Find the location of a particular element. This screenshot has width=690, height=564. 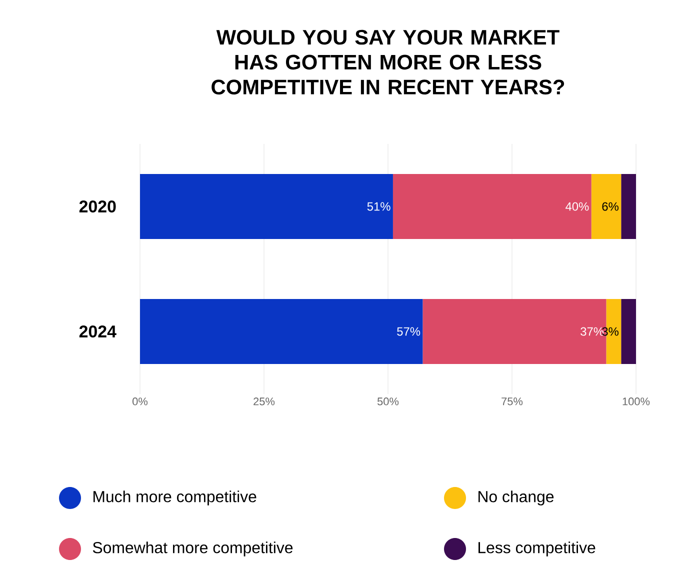

data-label: 57% is located at coordinates (408, 331).